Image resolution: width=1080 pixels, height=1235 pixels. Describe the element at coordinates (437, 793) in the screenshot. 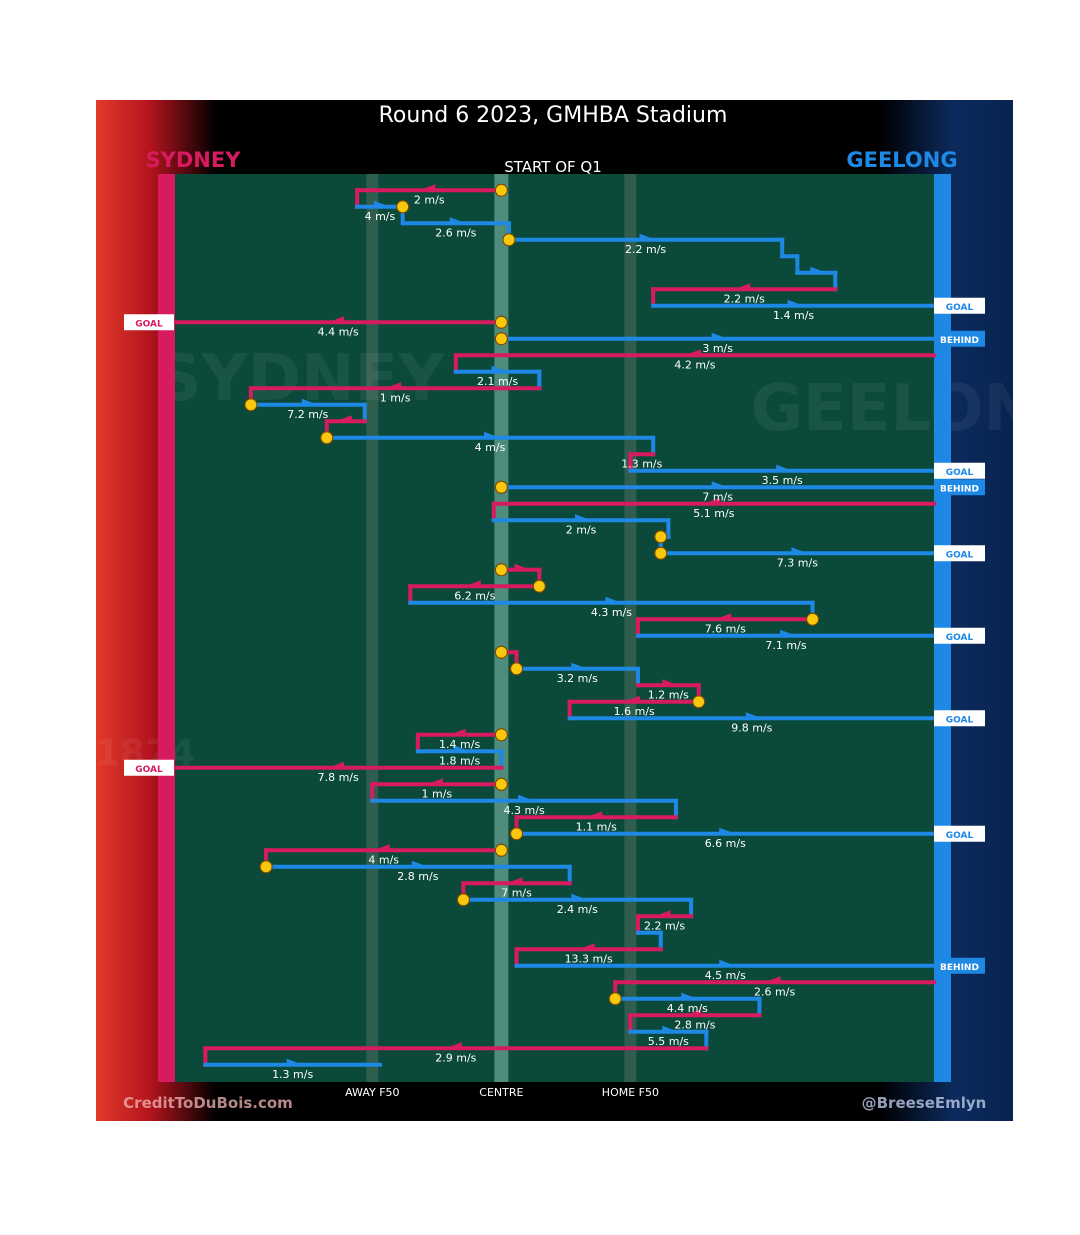

I see `speed-label: 1 m/s` at that location.